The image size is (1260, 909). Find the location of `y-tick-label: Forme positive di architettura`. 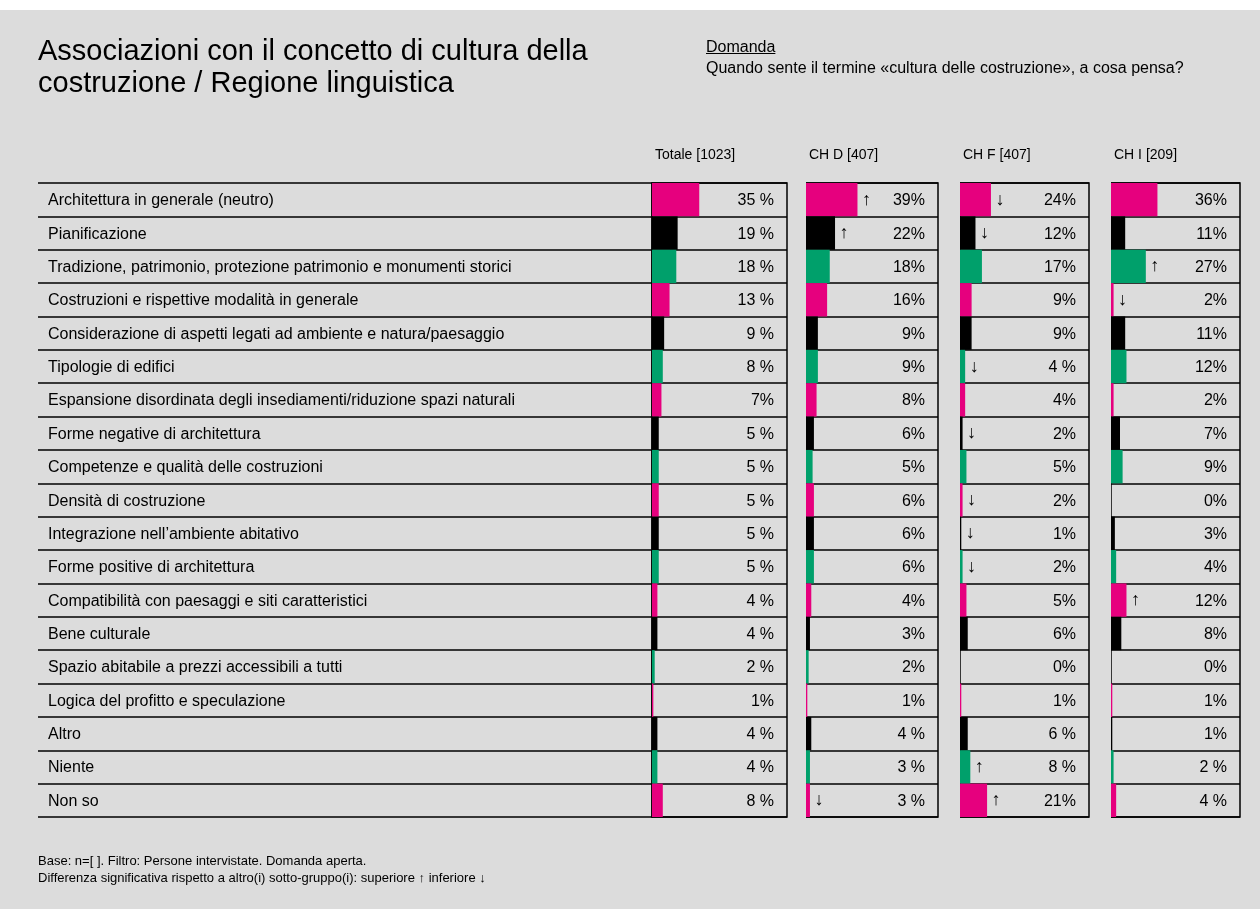

y-tick-label: Forme positive di architettura is located at coordinates (151, 567).